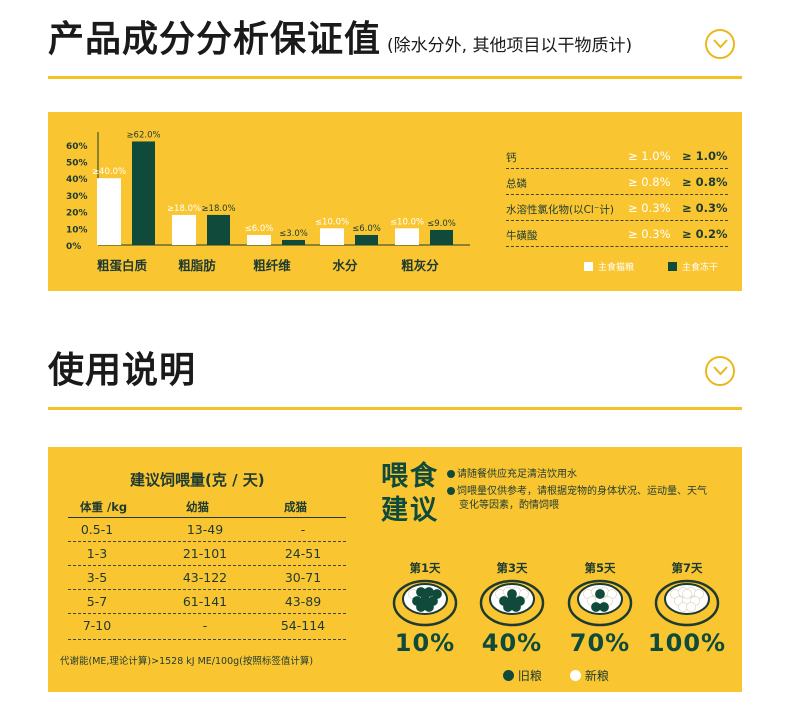 The image size is (790, 724). Describe the element at coordinates (517, 474) in the screenshot. I see `advice-bullet-1-text: 请随餐供应充足清洁饮用水` at that location.